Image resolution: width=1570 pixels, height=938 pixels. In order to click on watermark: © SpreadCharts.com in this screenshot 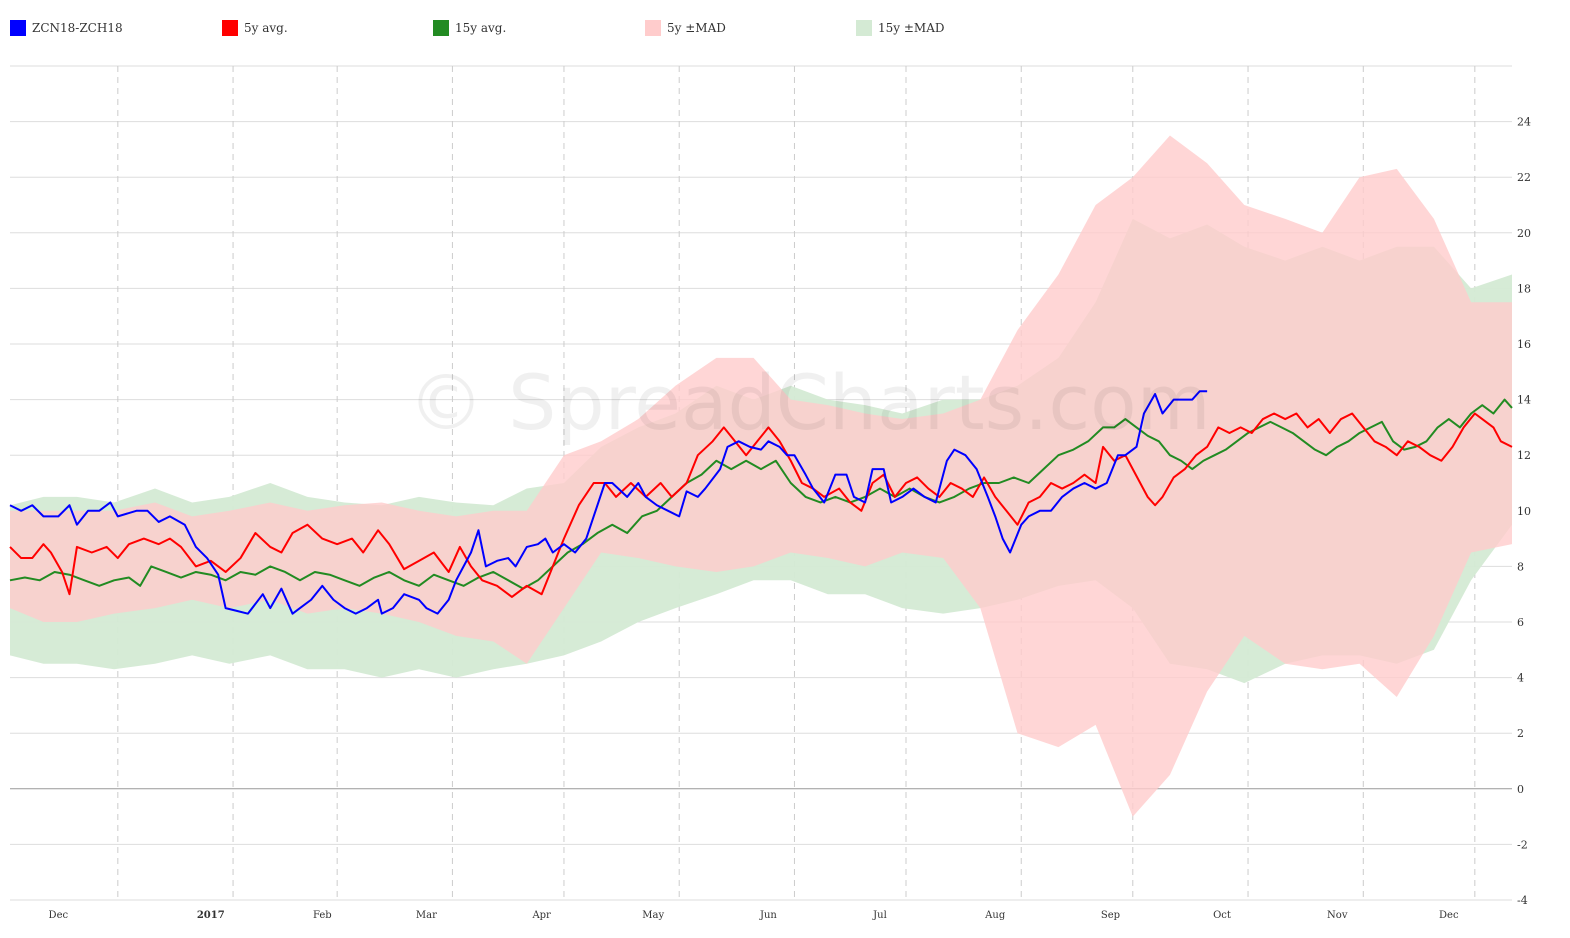, I will do `click(809, 402)`.